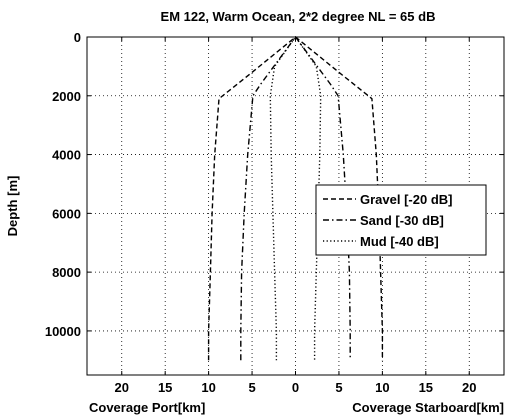  What do you see at coordinates (406, 199) in the screenshot?
I see `legend-label-0: Gravel [-20 dB]` at bounding box center [406, 199].